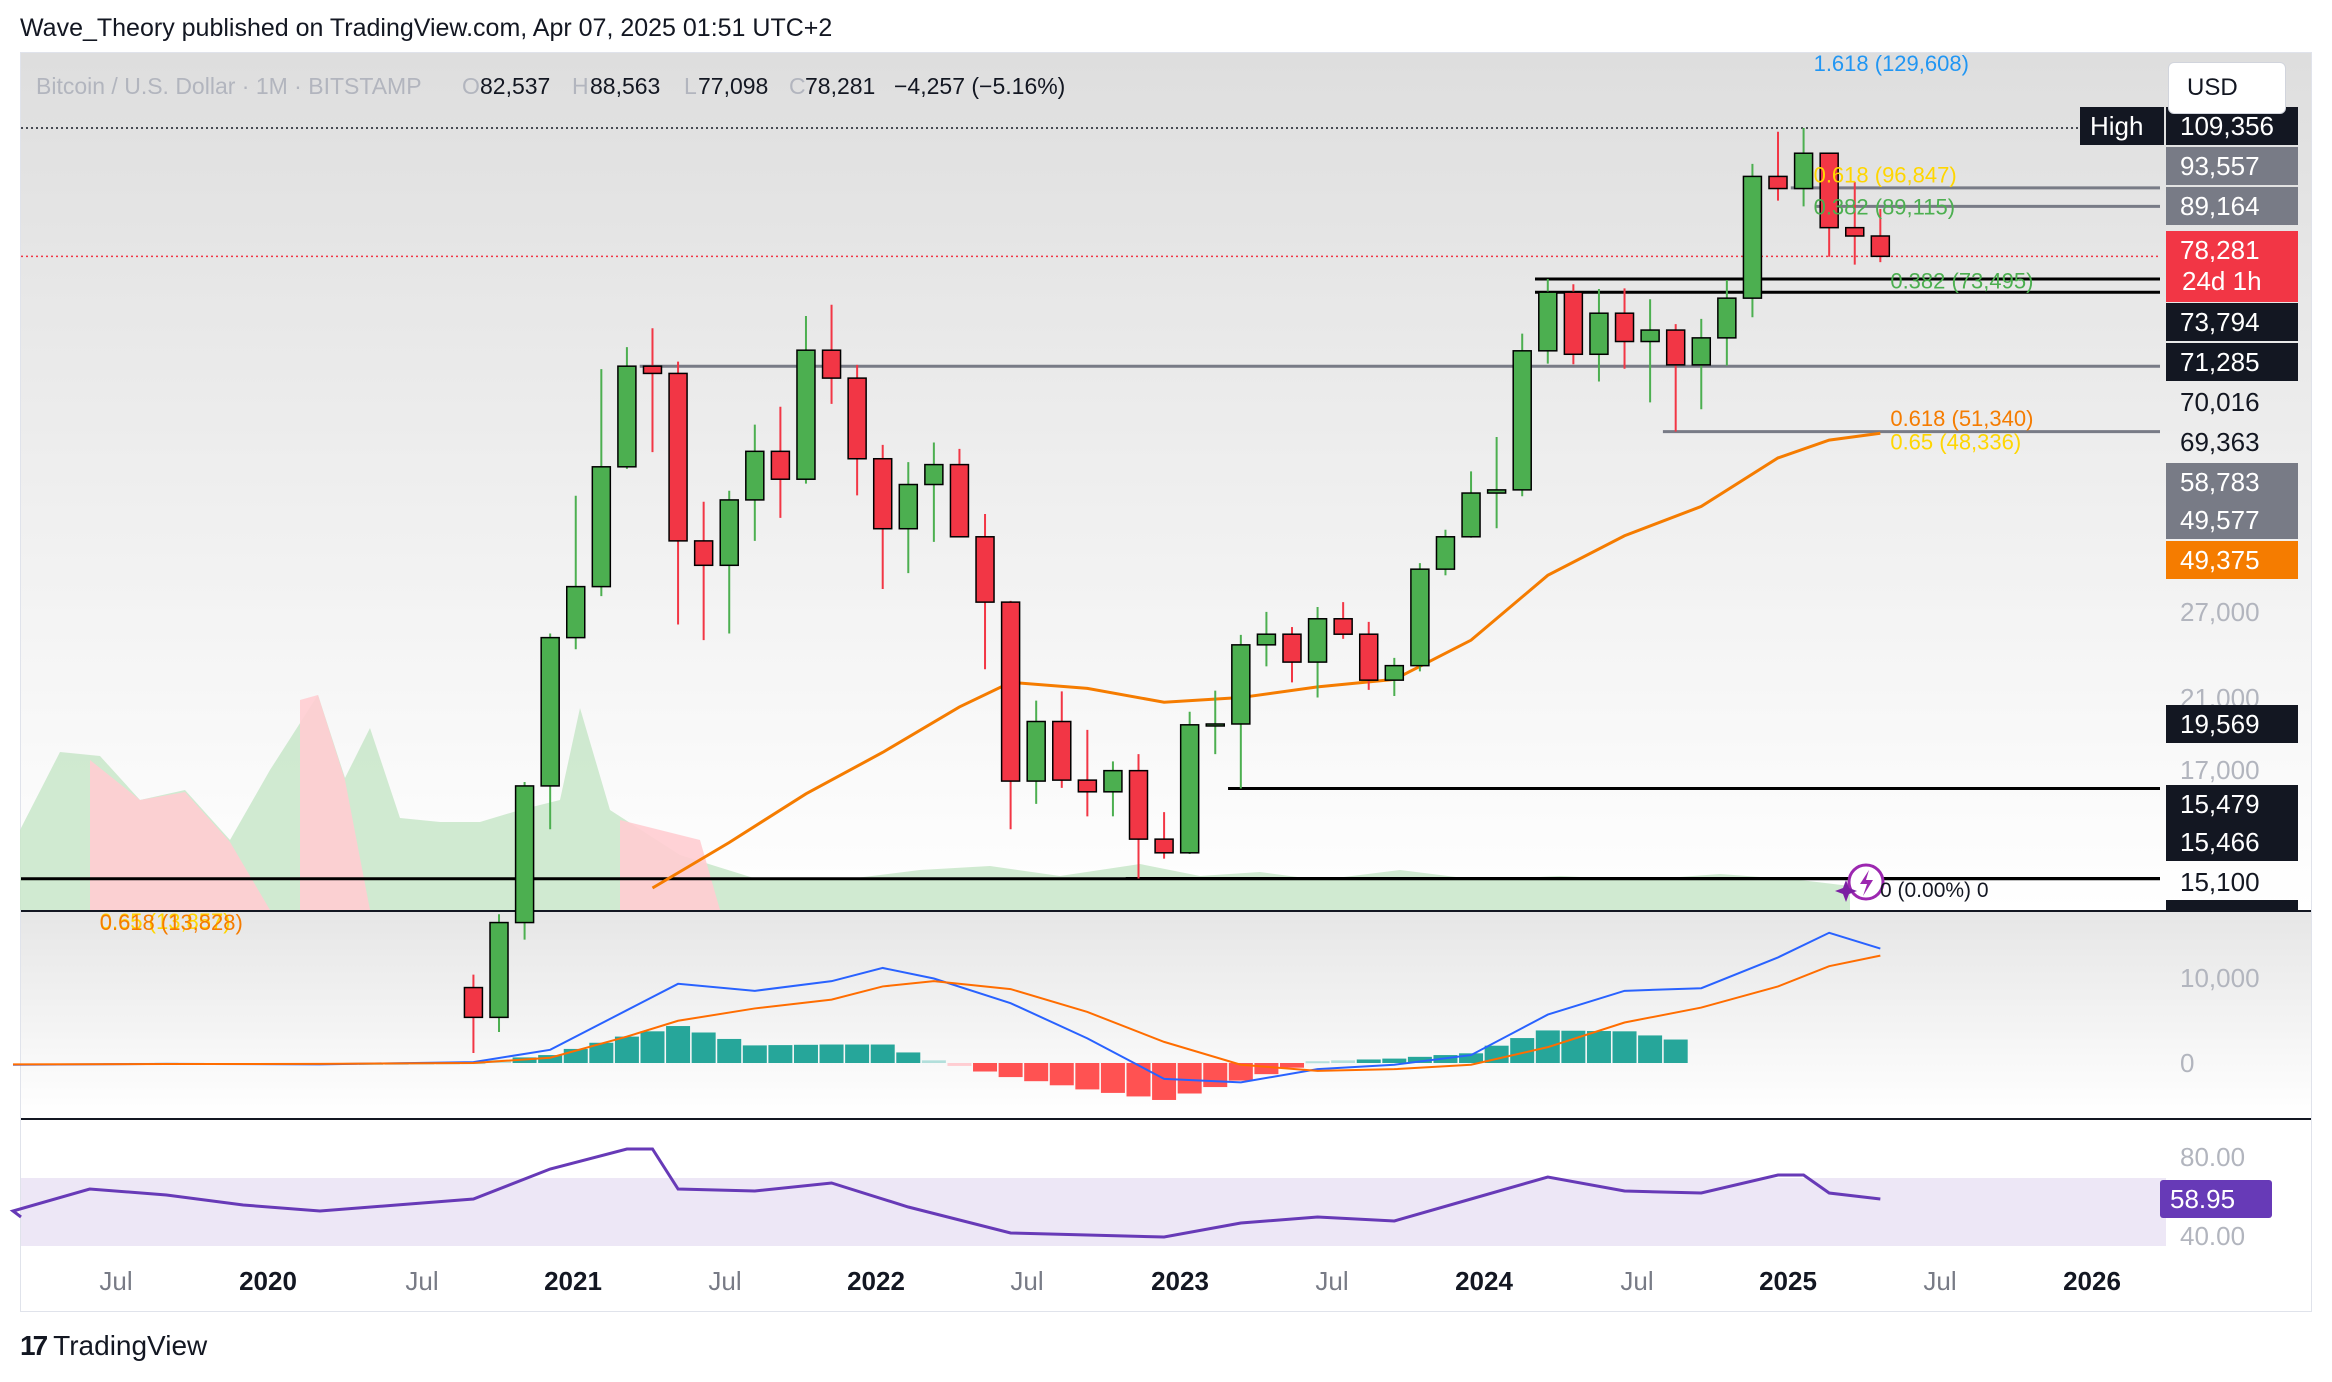  Describe the element at coordinates (2220, 442) in the screenshot. I see `price-tag-text: 69,363` at that location.